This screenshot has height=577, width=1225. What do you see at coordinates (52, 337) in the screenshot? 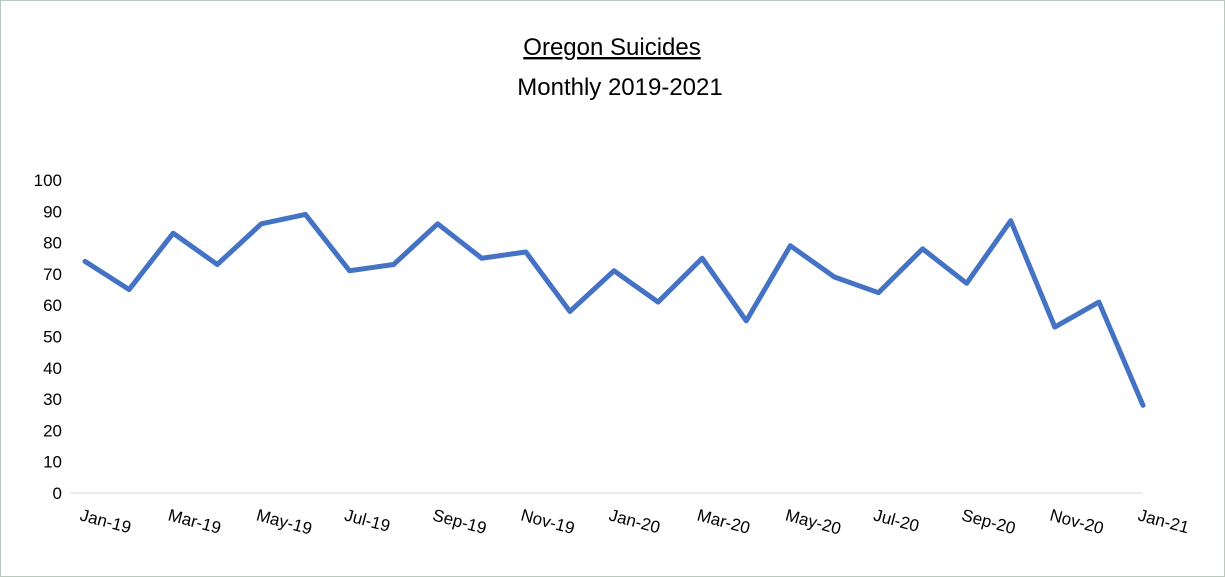
I see `y-tick-label: 50` at bounding box center [52, 337].